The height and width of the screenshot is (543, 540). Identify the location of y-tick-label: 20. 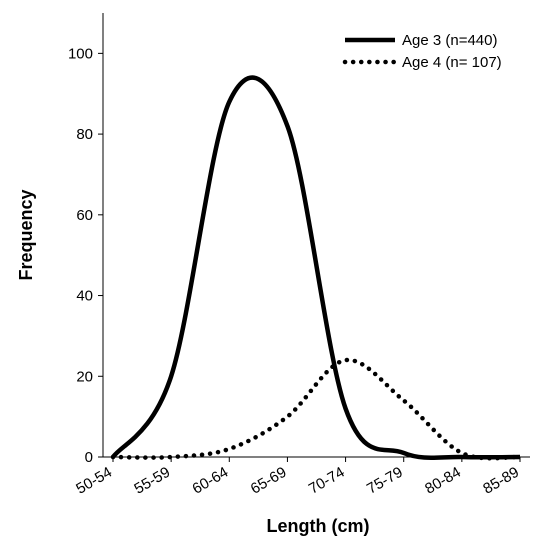
(84, 376).